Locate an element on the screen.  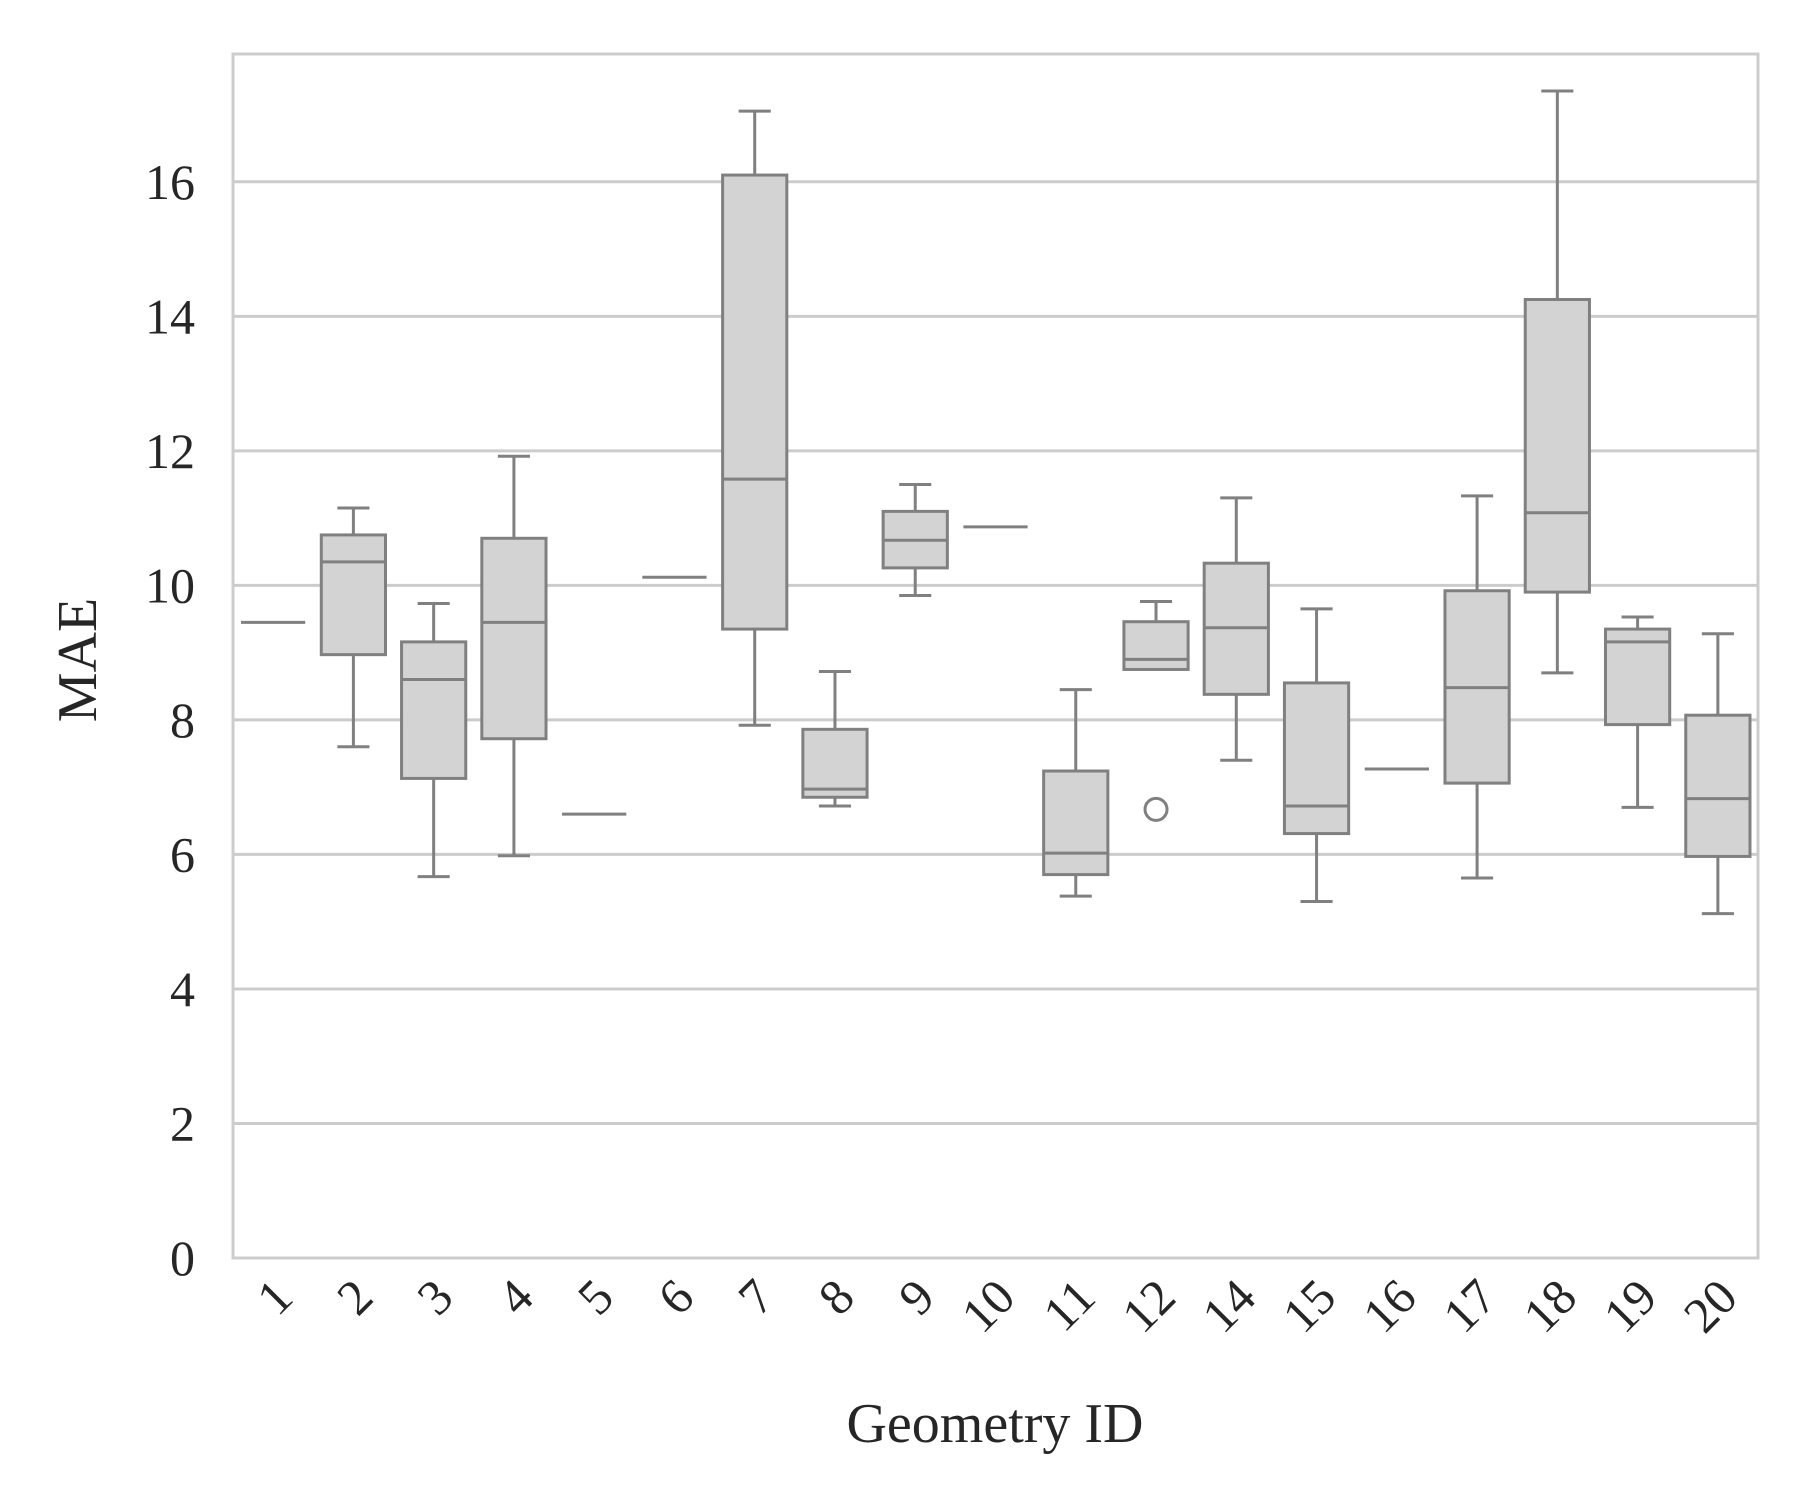
y-tick-label-2: 2 is located at coordinates (182, 1123).